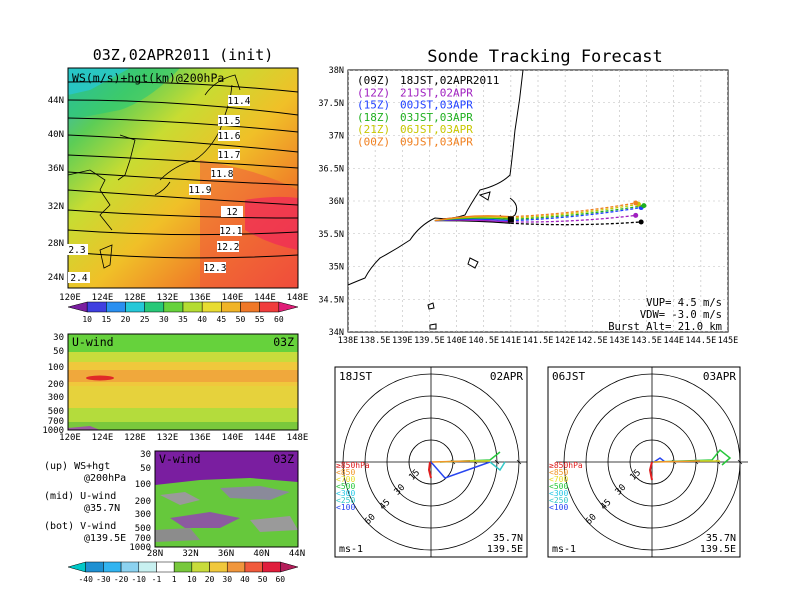 This screenshot has height=612, width=792. What do you see at coordinates (105, 478) in the screenshot?
I see `legend-note-line2: @200hPa` at bounding box center [105, 478].